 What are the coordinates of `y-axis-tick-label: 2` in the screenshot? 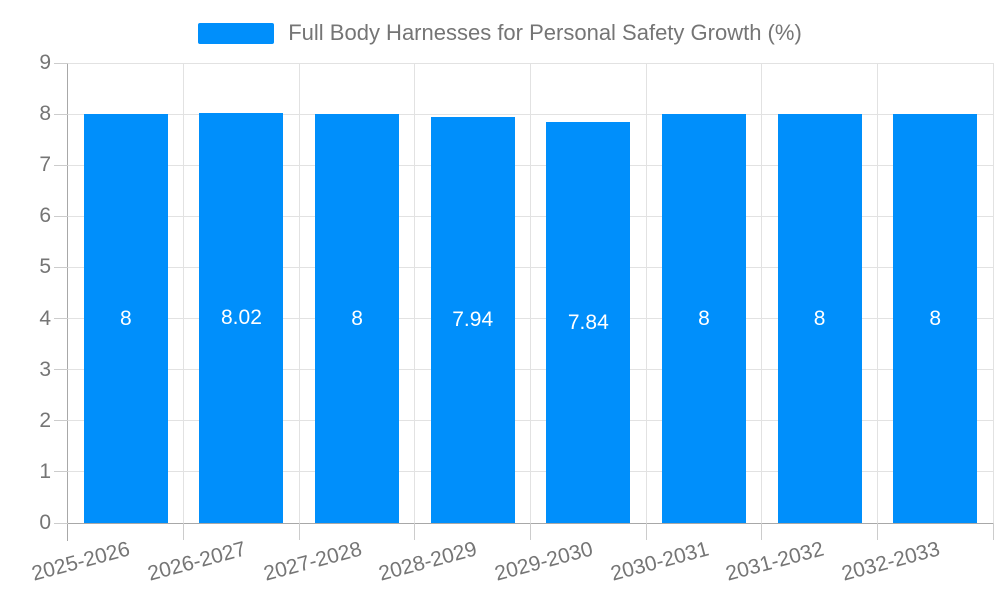 It's located at (45, 420).